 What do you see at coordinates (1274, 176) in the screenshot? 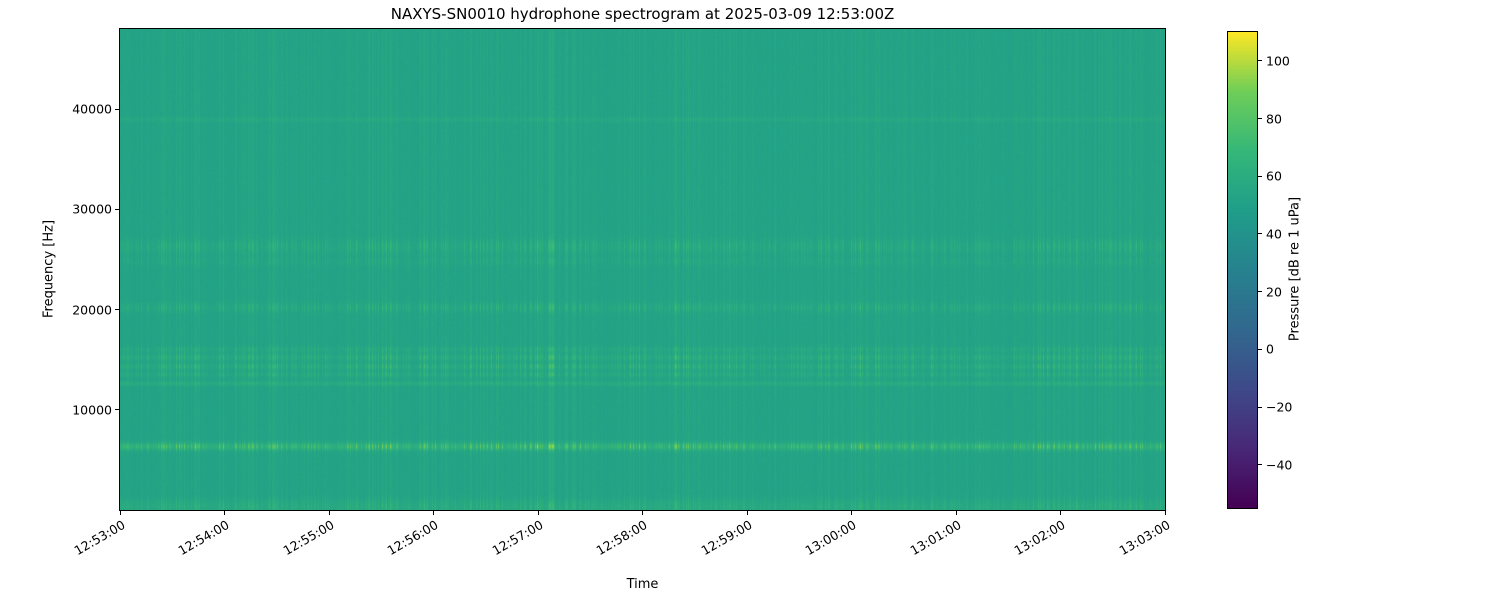
I see `colorbar-tick-label: 60` at bounding box center [1274, 176].